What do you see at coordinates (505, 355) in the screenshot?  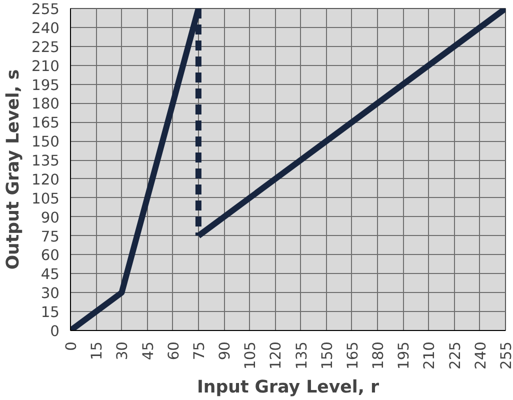 I see `x-tick-label: 255` at bounding box center [505, 355].